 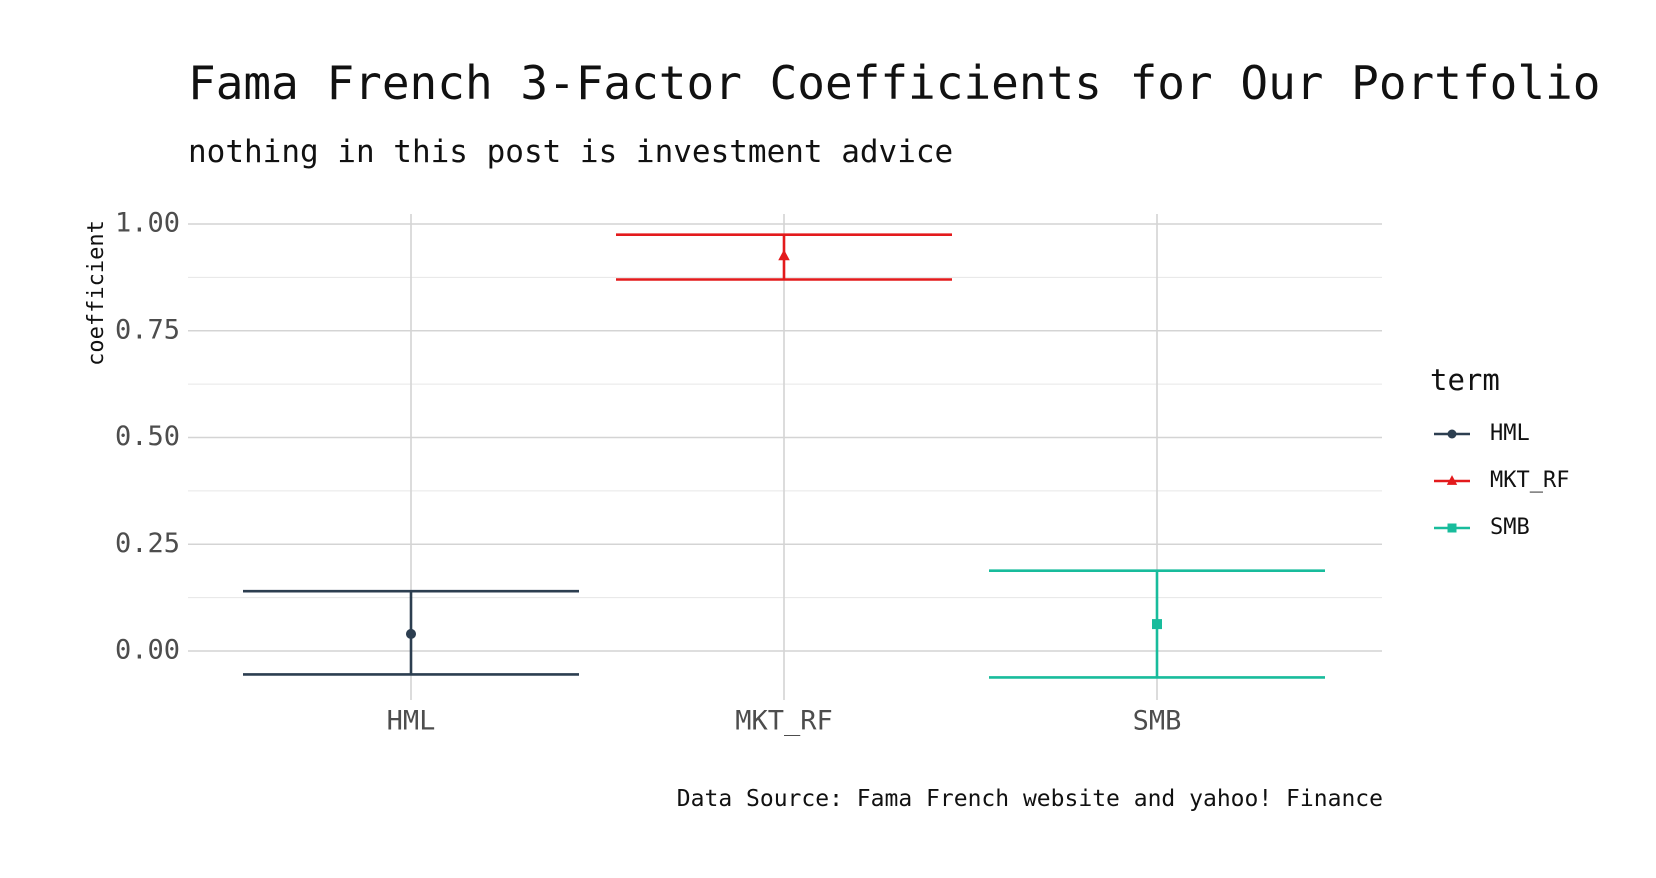 What do you see at coordinates (147, 650) in the screenshot?
I see `y-tick-label: 0.00` at bounding box center [147, 650].